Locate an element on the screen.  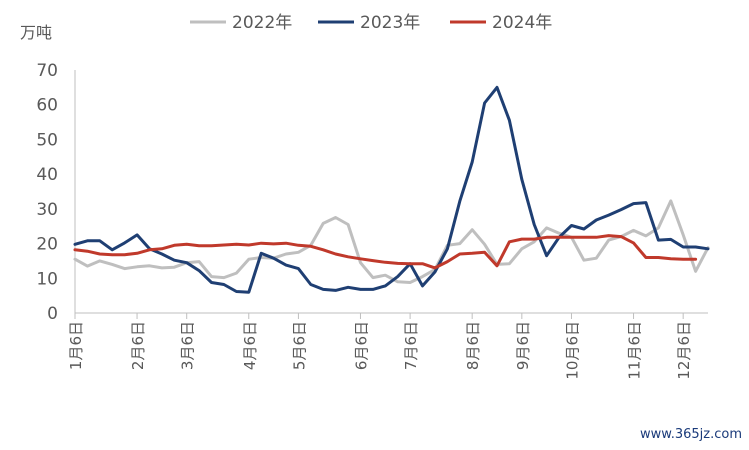
x-tick-label: 5月6日 is located at coordinates (299, 345).